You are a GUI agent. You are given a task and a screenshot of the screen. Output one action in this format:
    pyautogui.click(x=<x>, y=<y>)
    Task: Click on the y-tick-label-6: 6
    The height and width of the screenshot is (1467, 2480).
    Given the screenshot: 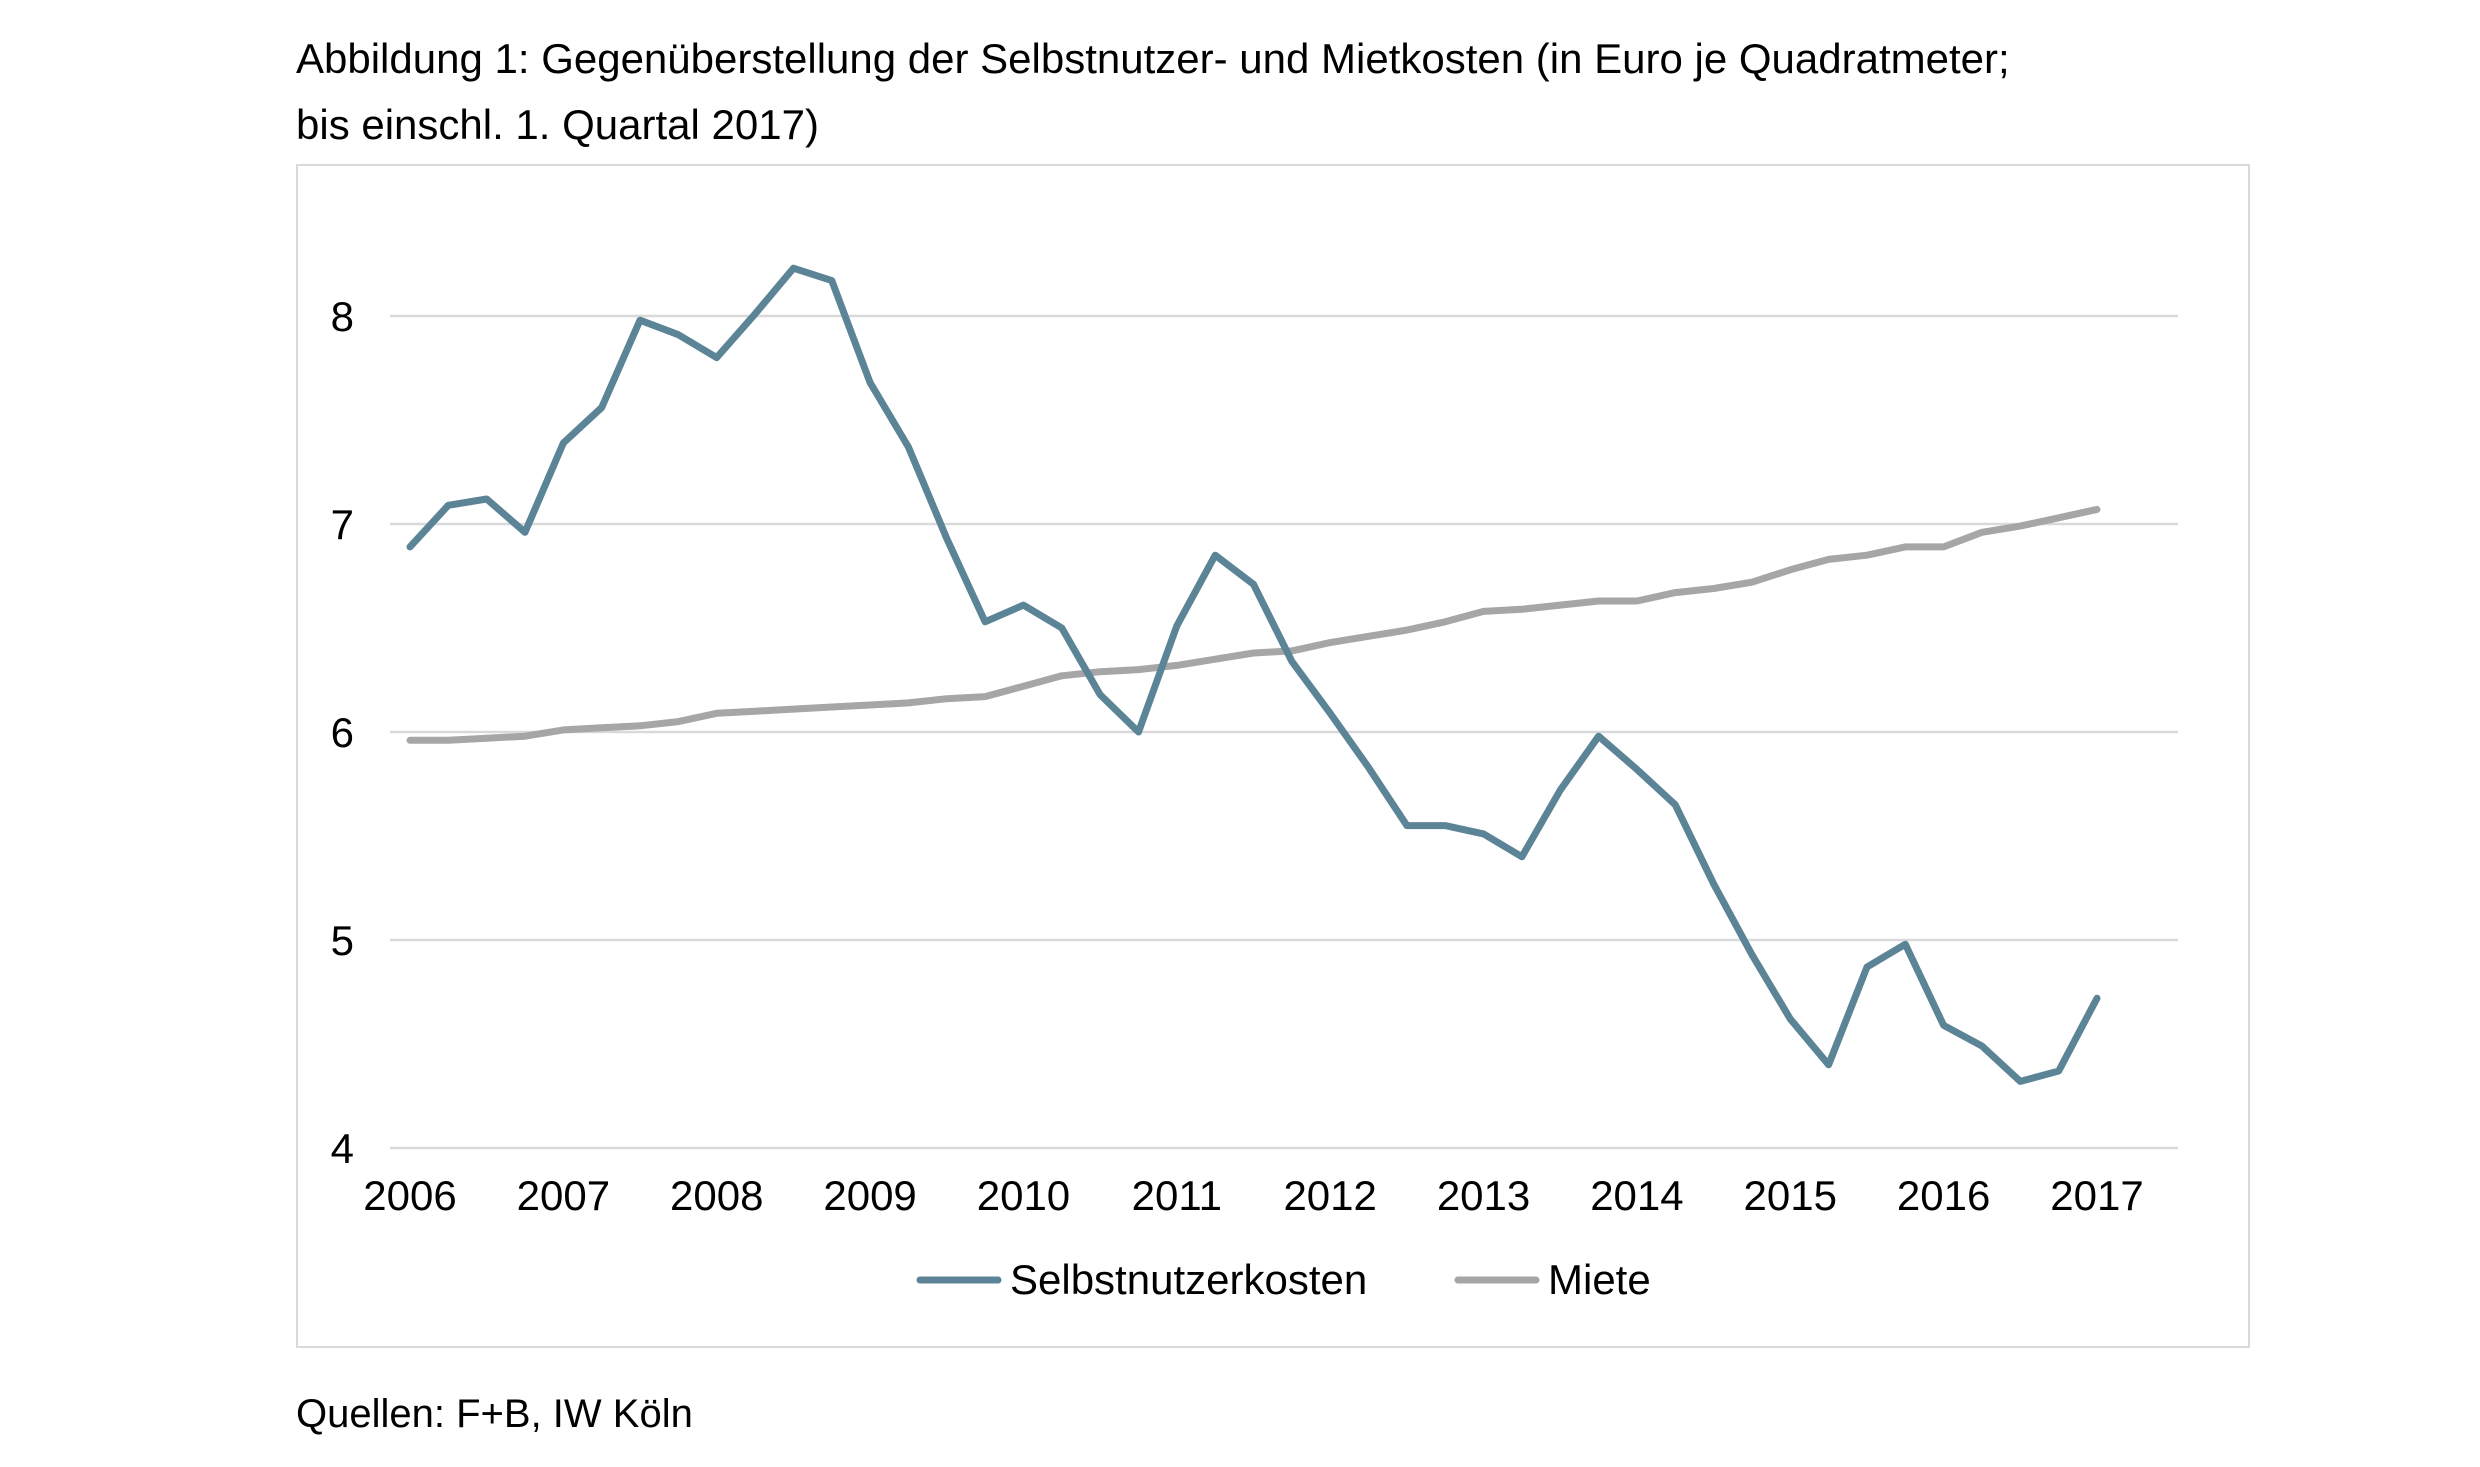 What is the action you would take?
    pyautogui.click(x=342, y=732)
    